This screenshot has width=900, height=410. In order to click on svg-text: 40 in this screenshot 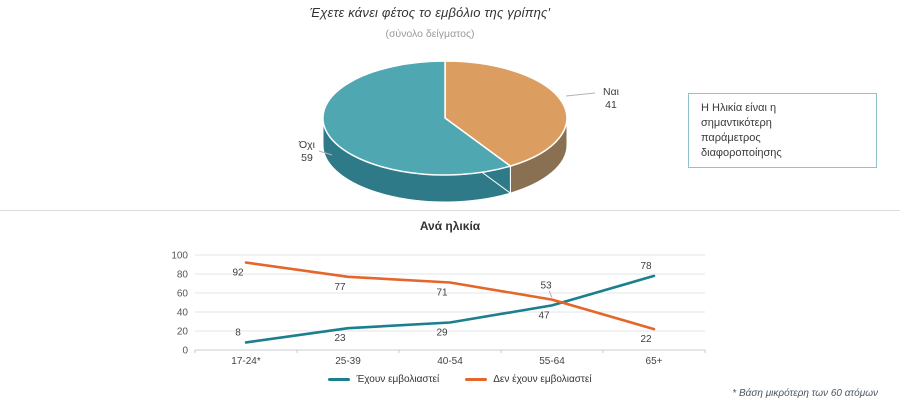, I will do `click(183, 313)`.